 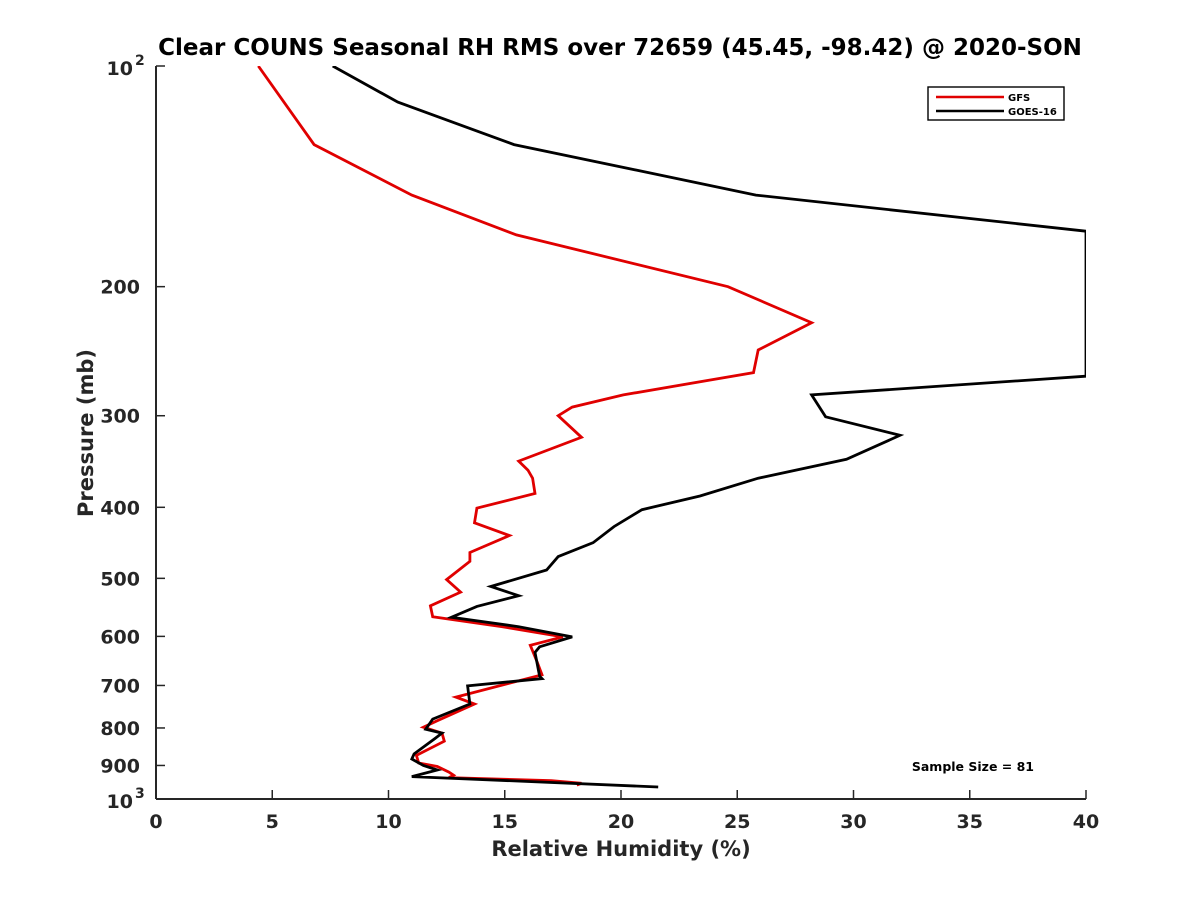 What do you see at coordinates (505, 822) in the screenshot?
I see `x-tick-label: 15` at bounding box center [505, 822].